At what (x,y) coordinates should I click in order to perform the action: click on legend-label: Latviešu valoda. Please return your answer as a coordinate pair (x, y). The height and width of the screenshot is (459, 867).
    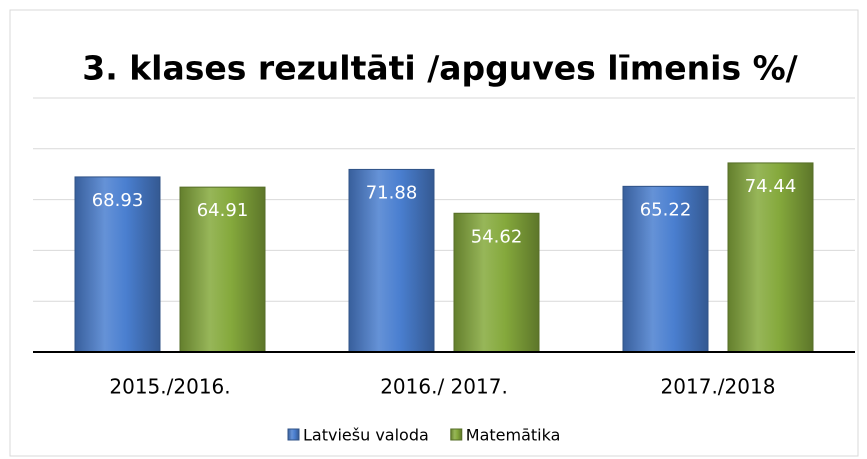
    Looking at the image, I should click on (366, 435).